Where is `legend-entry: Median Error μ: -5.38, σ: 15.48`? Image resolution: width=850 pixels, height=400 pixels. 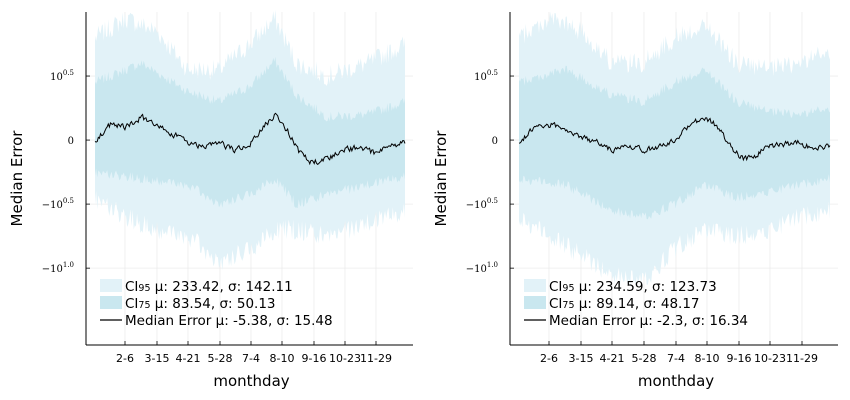 legend-entry: Median Error μ: -5.38, σ: 15.48 is located at coordinates (229, 321).